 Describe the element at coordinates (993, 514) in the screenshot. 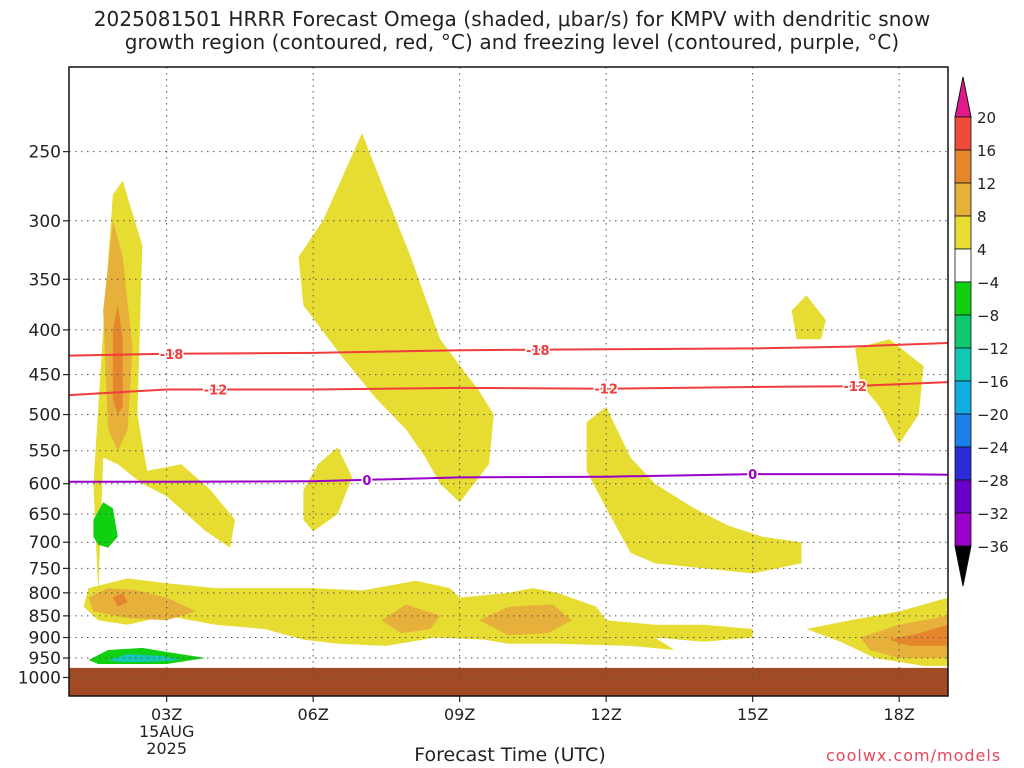

I see `colorbar-label: −32` at that location.